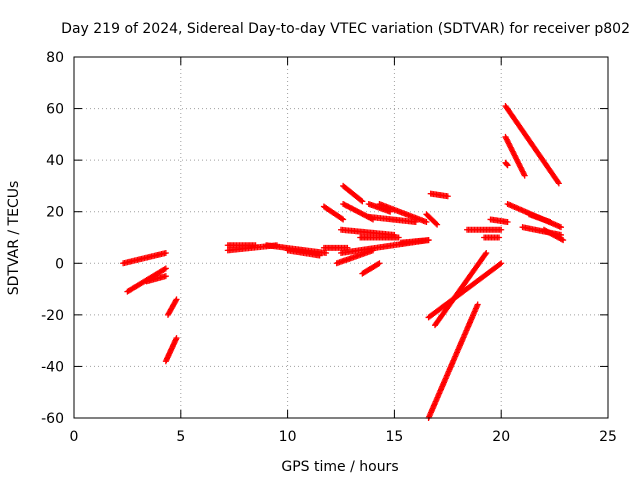 This screenshot has height=480, width=640. Describe the element at coordinates (180, 437) in the screenshot. I see `x-tick-label: 5` at that location.